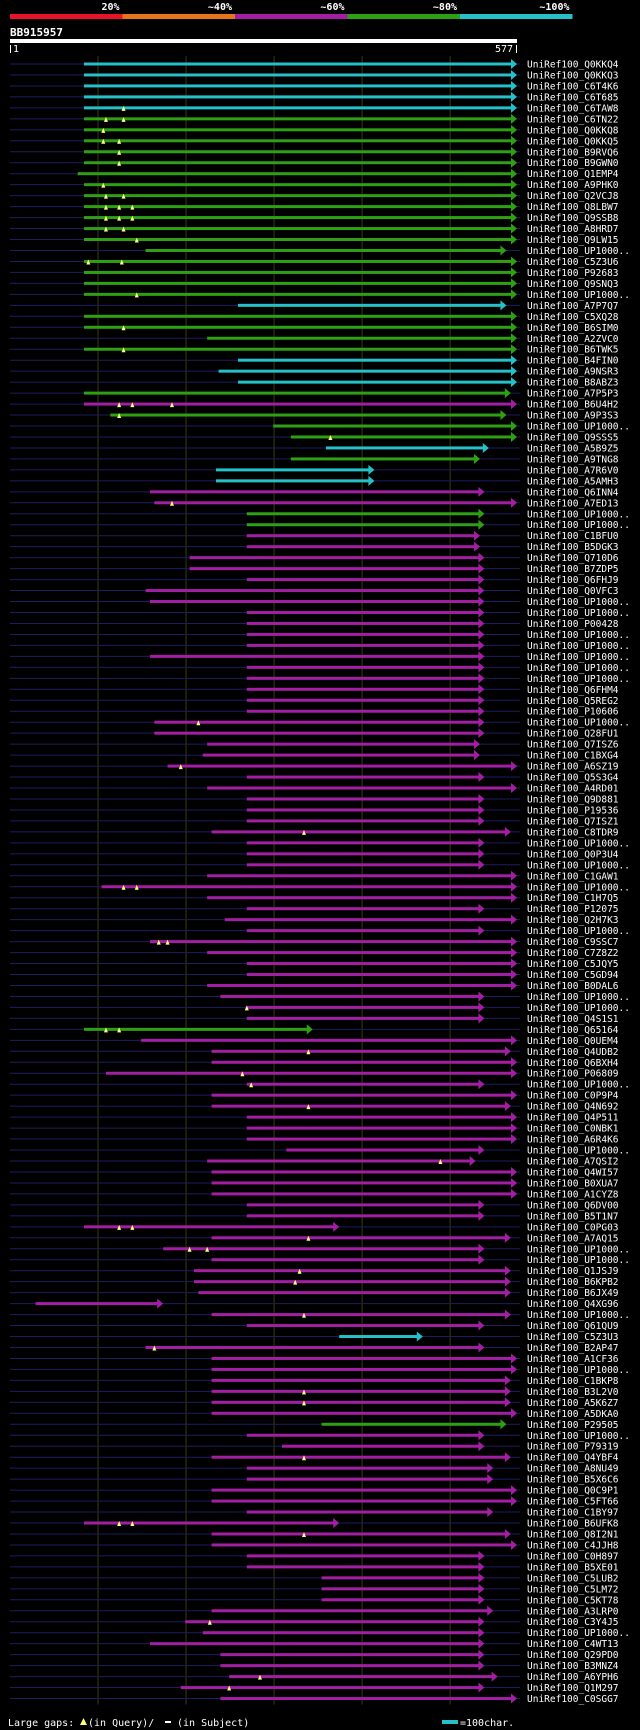  Describe the element at coordinates (314, 459) in the screenshot. I see `hit-row: UniRef100_A9TNG8` at that location.